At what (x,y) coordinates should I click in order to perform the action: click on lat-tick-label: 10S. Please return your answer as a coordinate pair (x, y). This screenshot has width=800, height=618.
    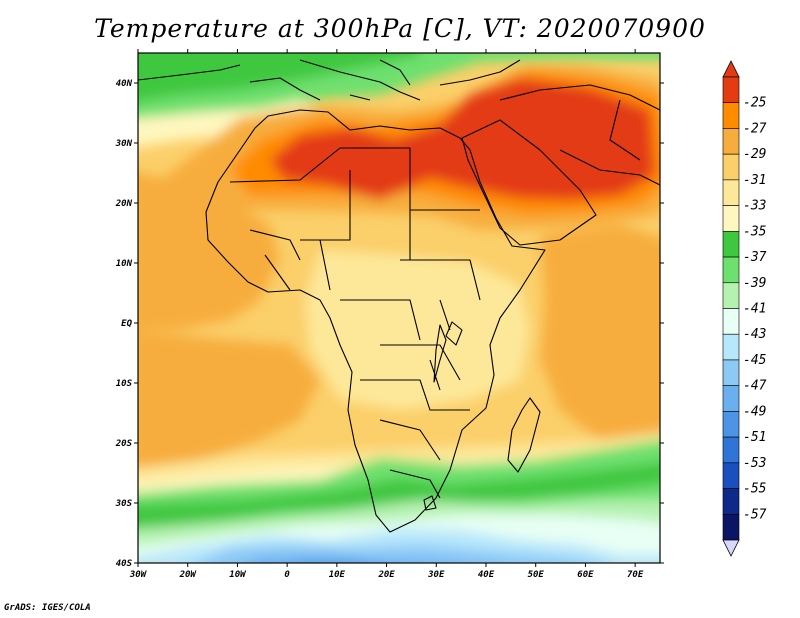
    Looking at the image, I should click on (124, 384).